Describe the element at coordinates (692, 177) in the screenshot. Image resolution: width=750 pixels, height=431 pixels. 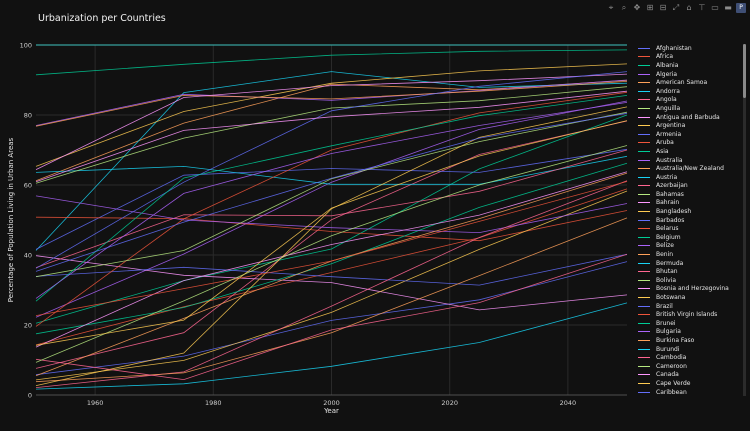
I see `legend-item: Austria` at that location.